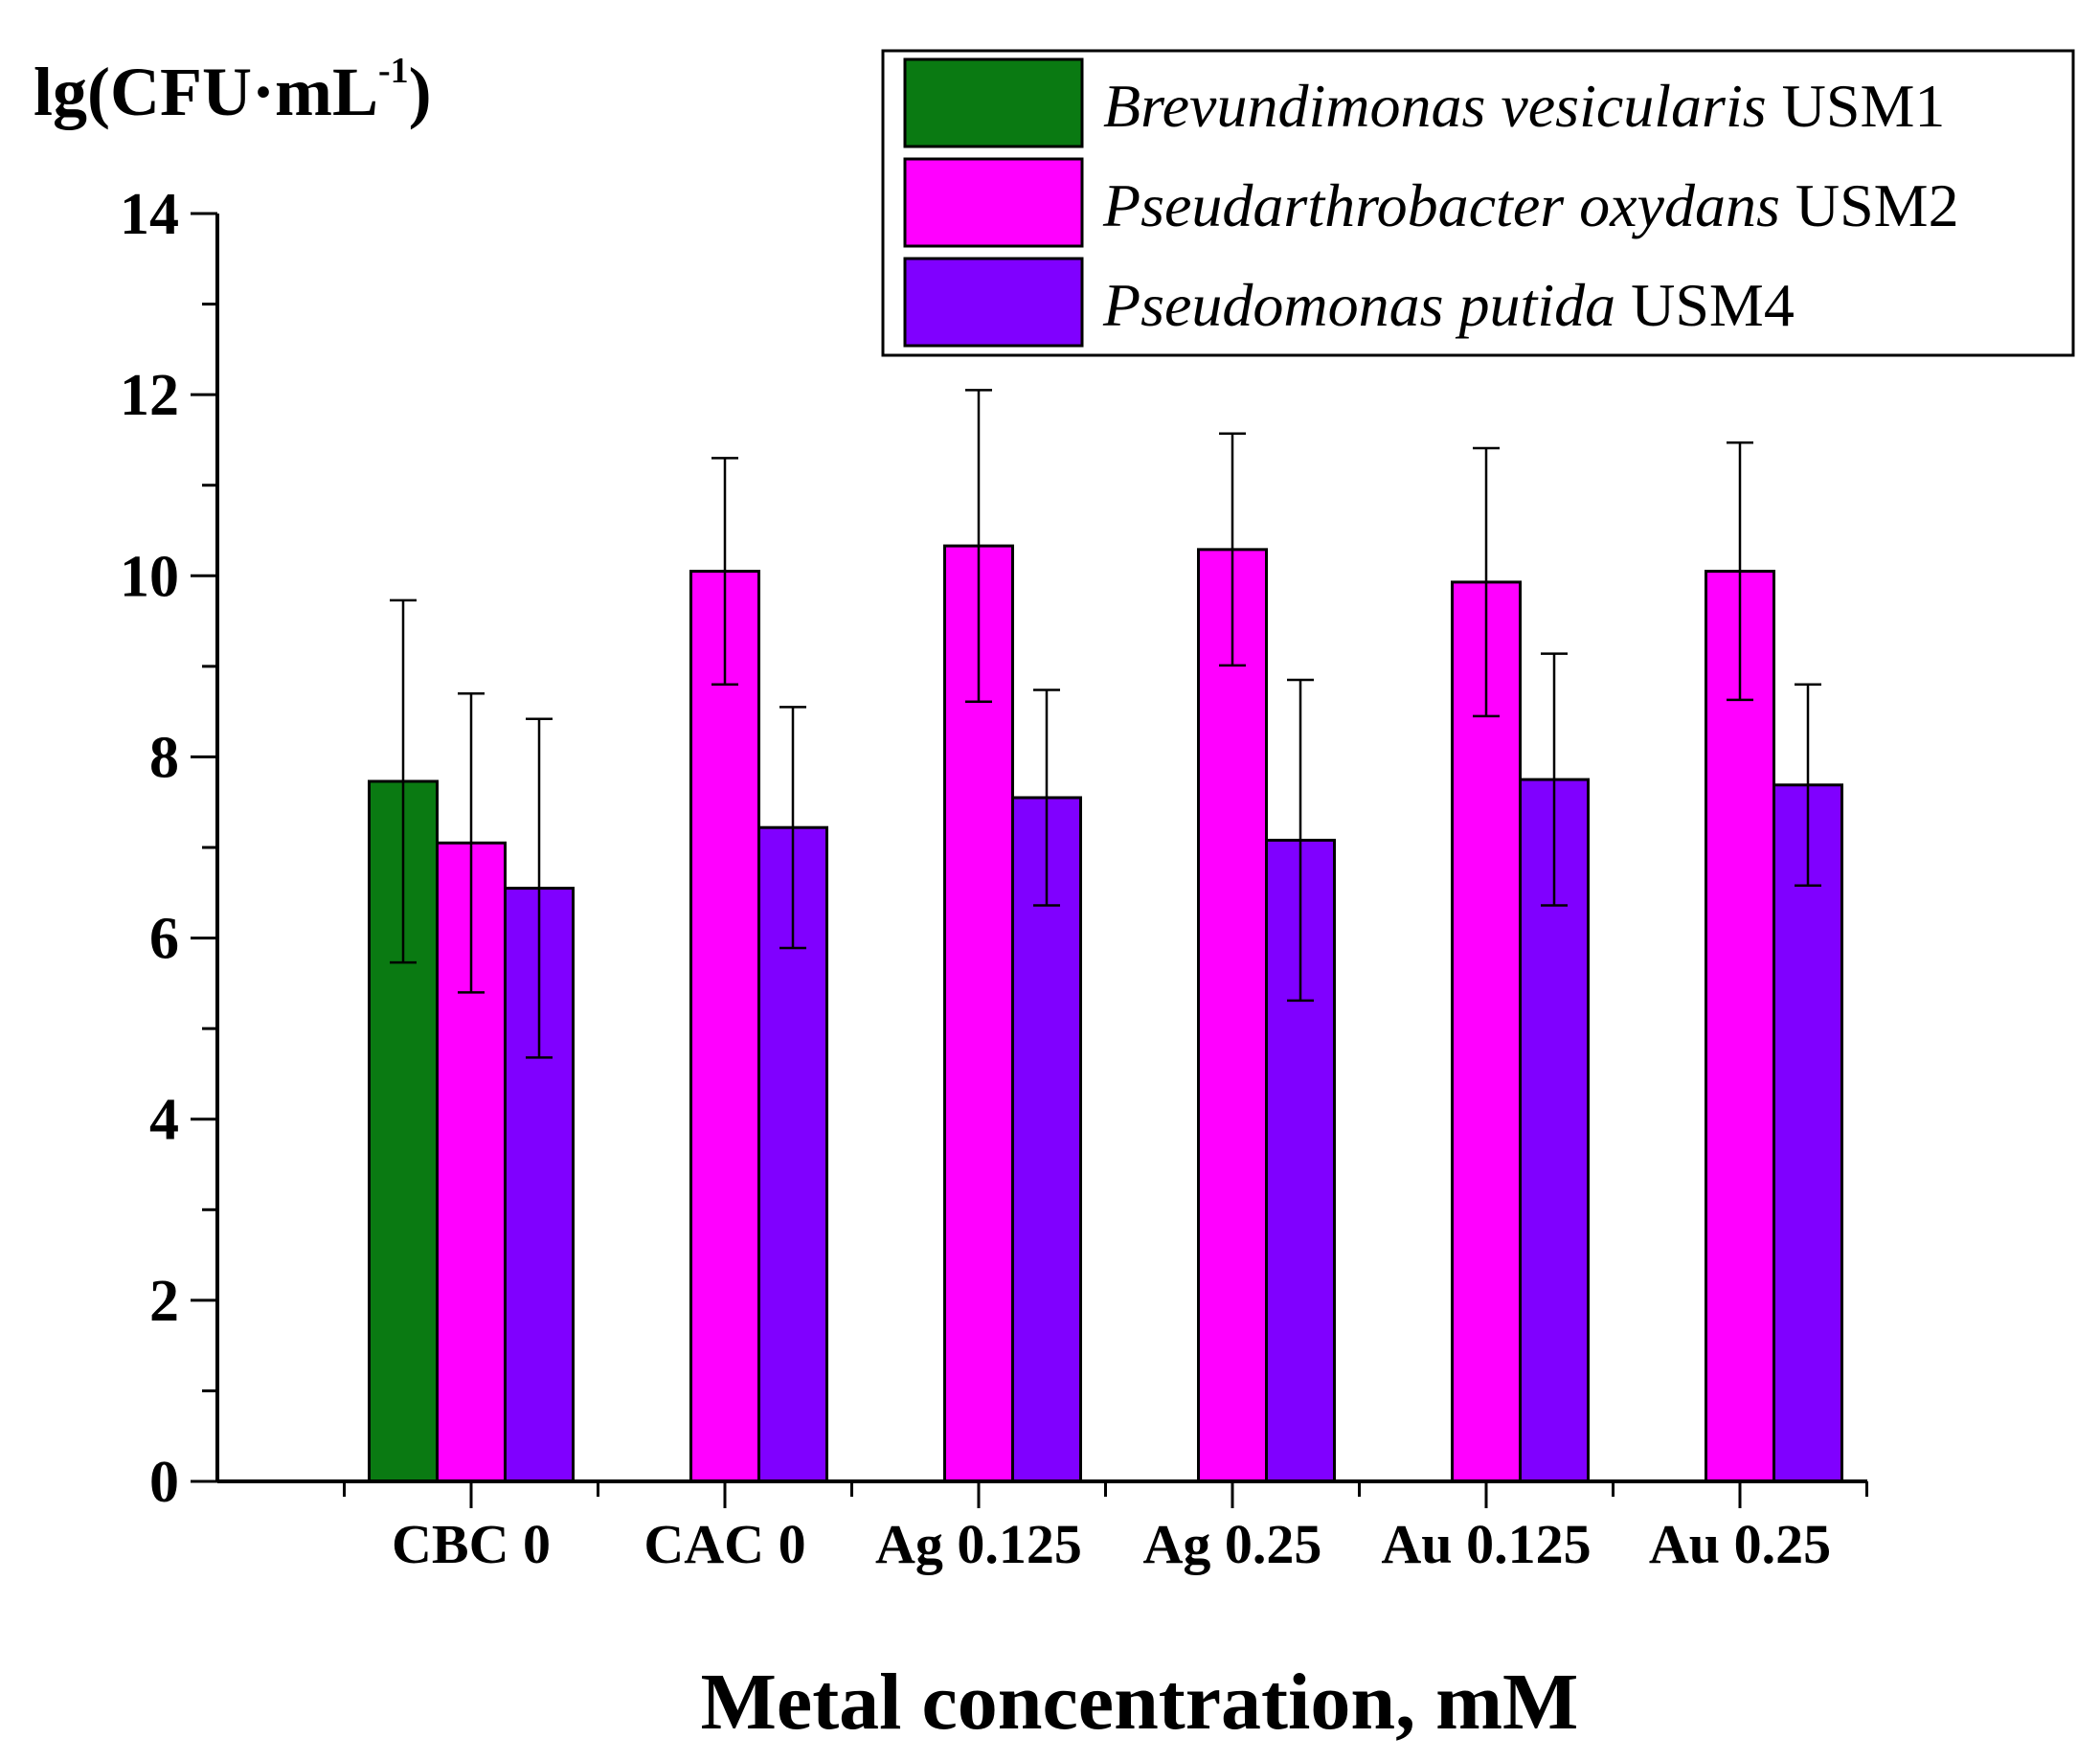  I want to click on legend-label-usm4: Pseudomonas putida USM4, so click(1449, 305).